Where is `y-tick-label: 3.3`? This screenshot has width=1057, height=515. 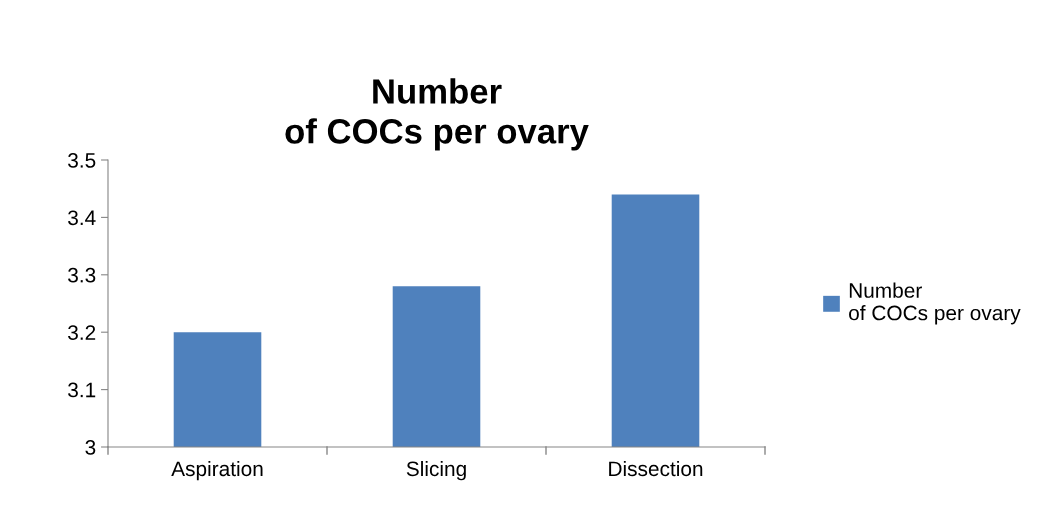
y-tick-label: 3.3 is located at coordinates (82, 275).